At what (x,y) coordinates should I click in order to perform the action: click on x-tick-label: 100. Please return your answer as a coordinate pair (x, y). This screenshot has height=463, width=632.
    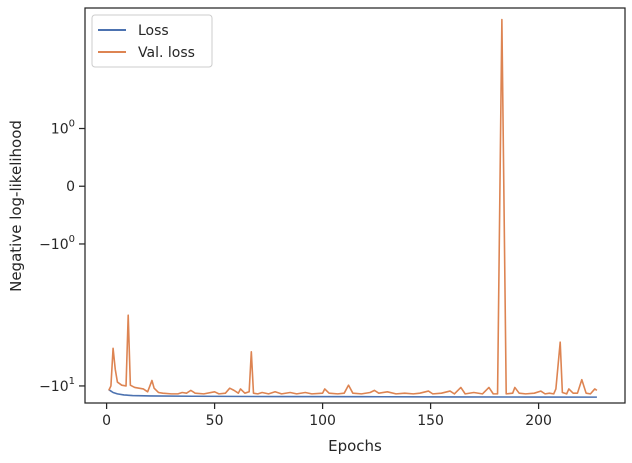
    Looking at the image, I should click on (322, 421).